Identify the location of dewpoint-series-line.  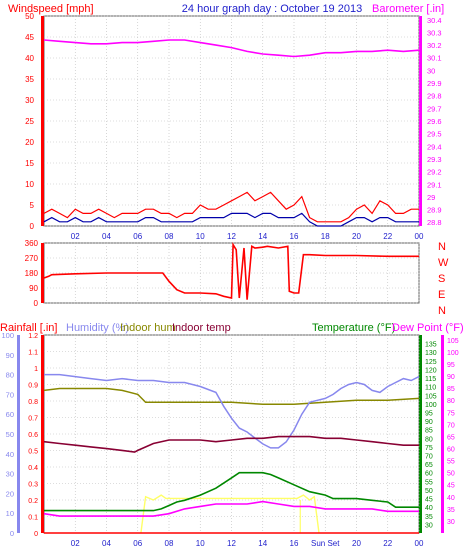
(231, 508).